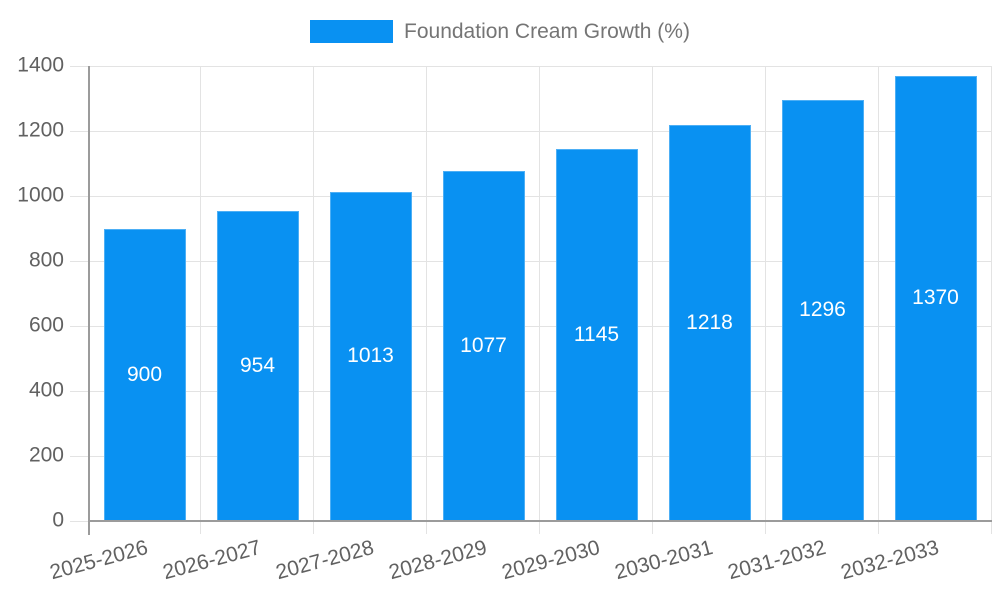  I want to click on x-tick-label: 2031-2032, so click(777, 560).